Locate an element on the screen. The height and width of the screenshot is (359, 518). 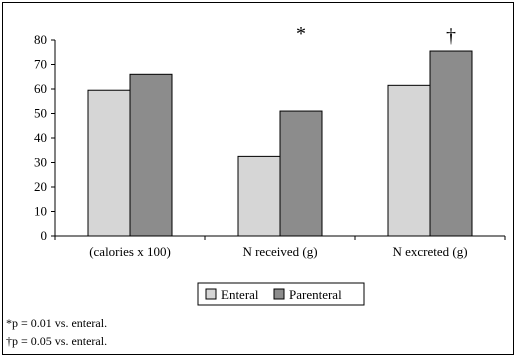
footnote-2: †p = 0.05 vs. enteral. is located at coordinates (57, 341).